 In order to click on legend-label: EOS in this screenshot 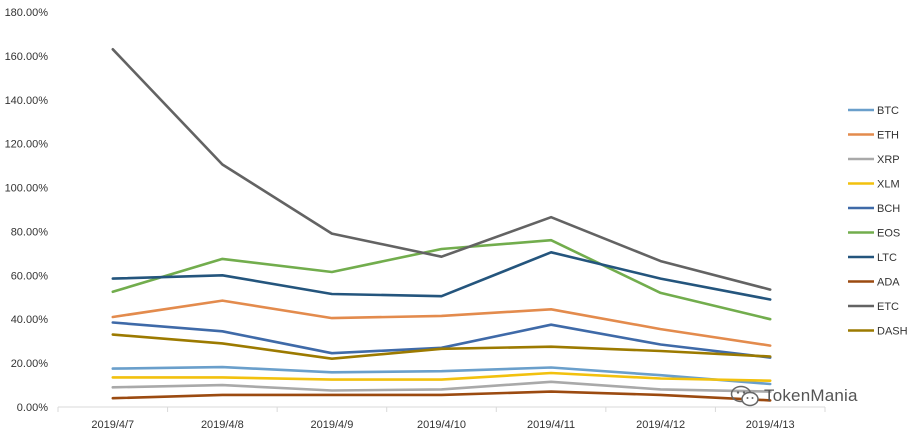, I will do `click(888, 234)`.